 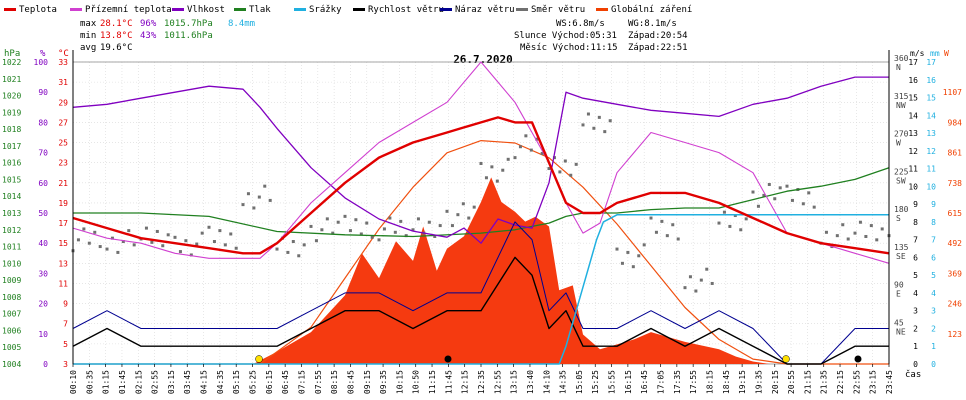 What do you see at coordinates (915, 275) in the screenshot?
I see `tick-label-ms: 5` at bounding box center [915, 275].